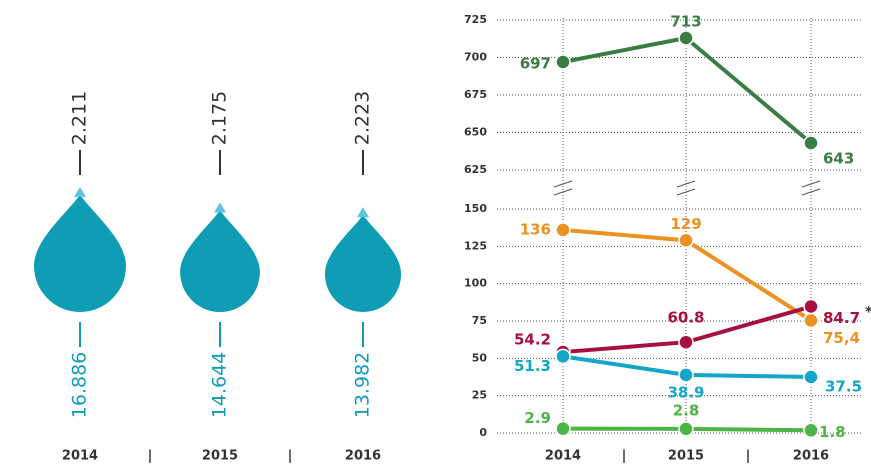  What do you see at coordinates (685, 392) in the screenshot?
I see `data-label: 38.9` at bounding box center [685, 392].